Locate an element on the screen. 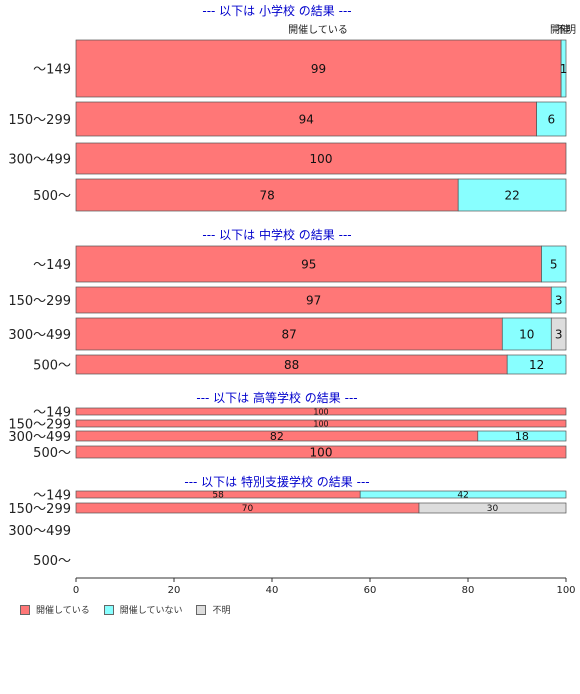 The width and height of the screenshot is (580, 694). legend-label-unknown: 不明 is located at coordinates (221, 611).